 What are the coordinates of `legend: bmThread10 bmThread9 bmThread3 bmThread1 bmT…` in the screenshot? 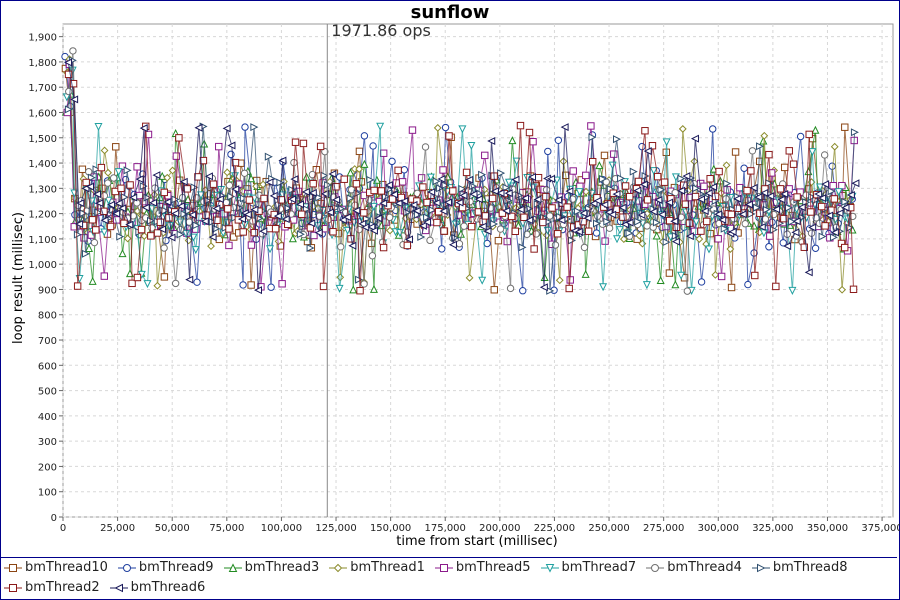 It's located at (449, 577).